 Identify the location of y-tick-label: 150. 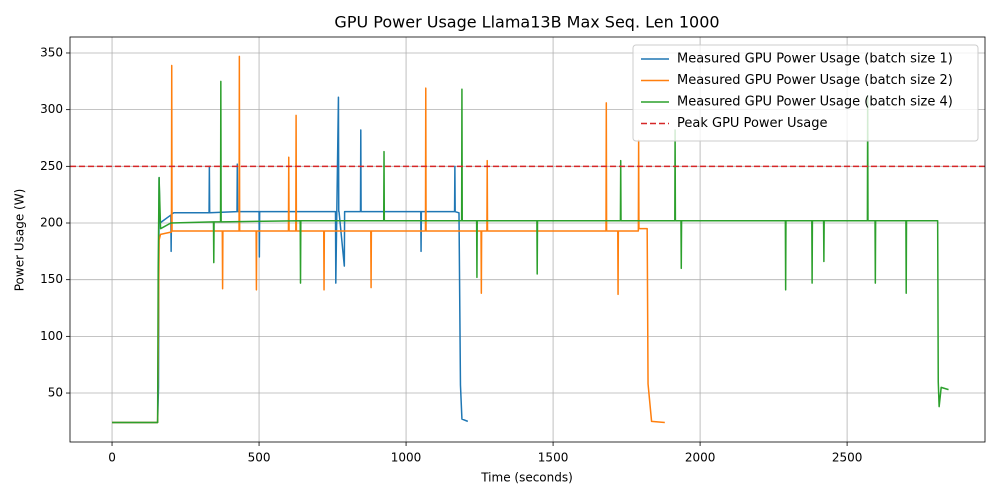
(51, 279).